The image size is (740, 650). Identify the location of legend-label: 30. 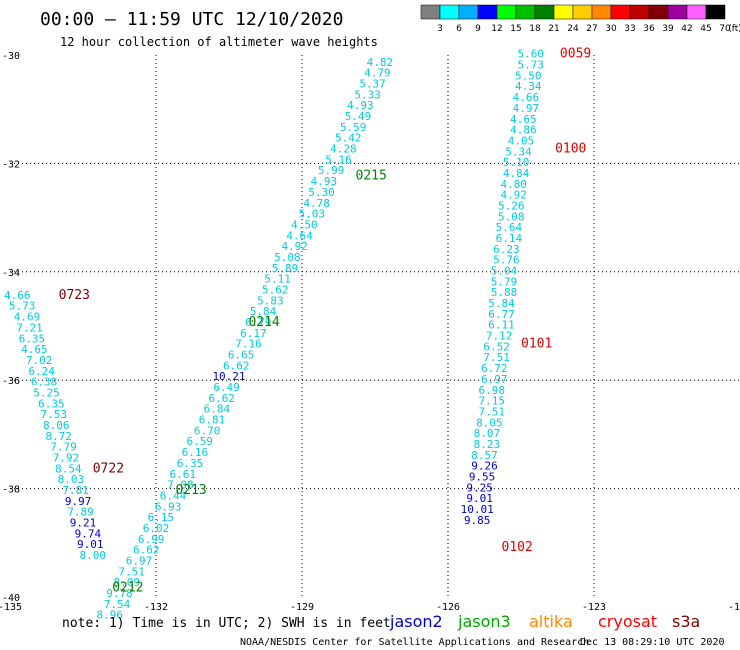
(611, 29).